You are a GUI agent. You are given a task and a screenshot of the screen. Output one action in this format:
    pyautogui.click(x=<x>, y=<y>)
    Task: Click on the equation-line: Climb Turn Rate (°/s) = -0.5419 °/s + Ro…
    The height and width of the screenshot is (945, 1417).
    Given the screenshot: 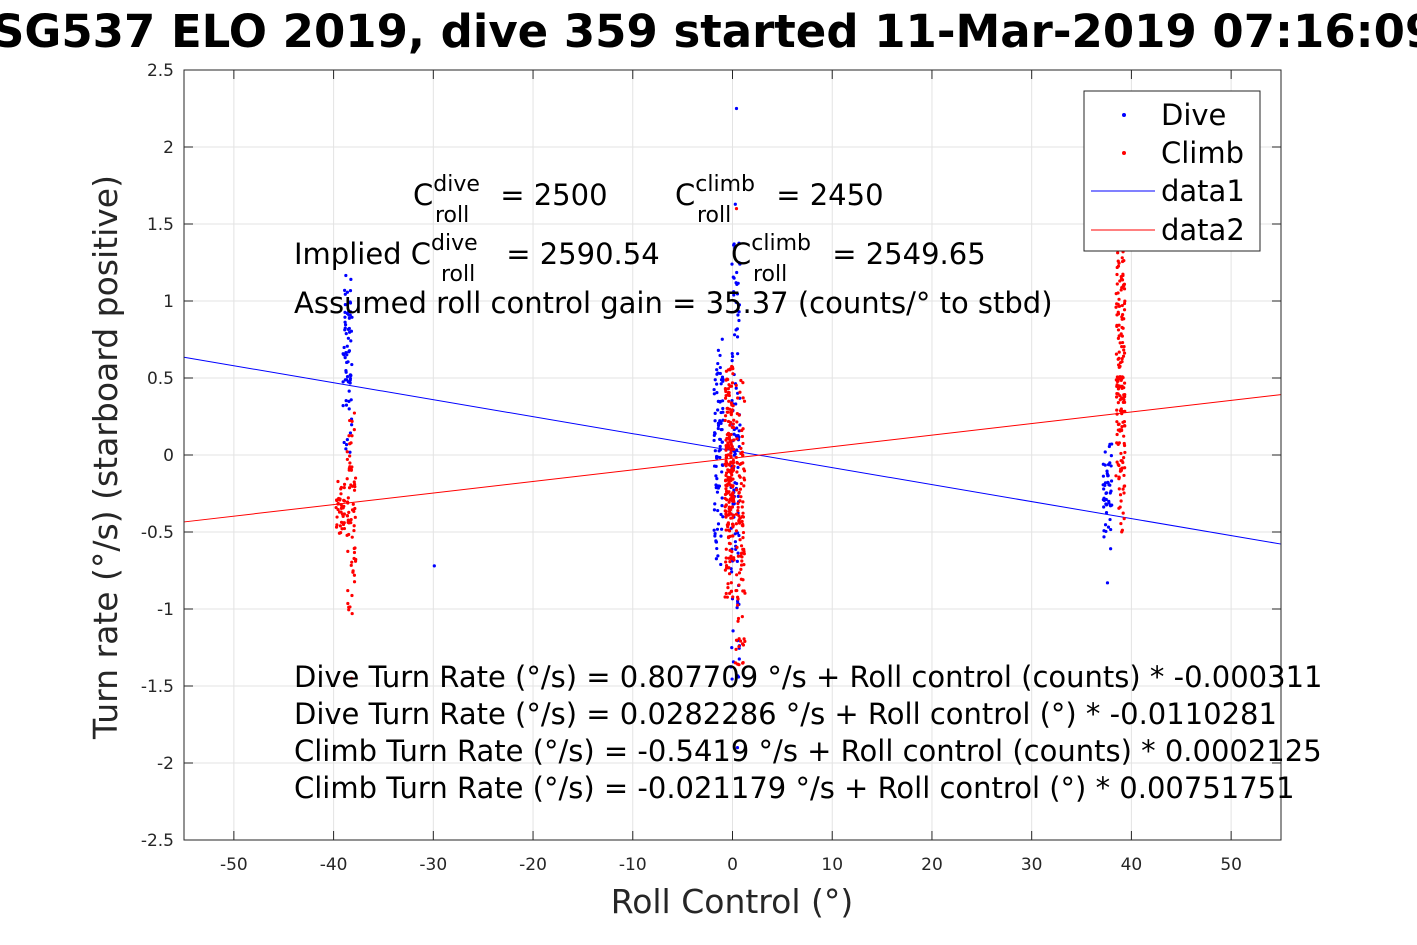 What is the action you would take?
    pyautogui.click(x=808, y=751)
    